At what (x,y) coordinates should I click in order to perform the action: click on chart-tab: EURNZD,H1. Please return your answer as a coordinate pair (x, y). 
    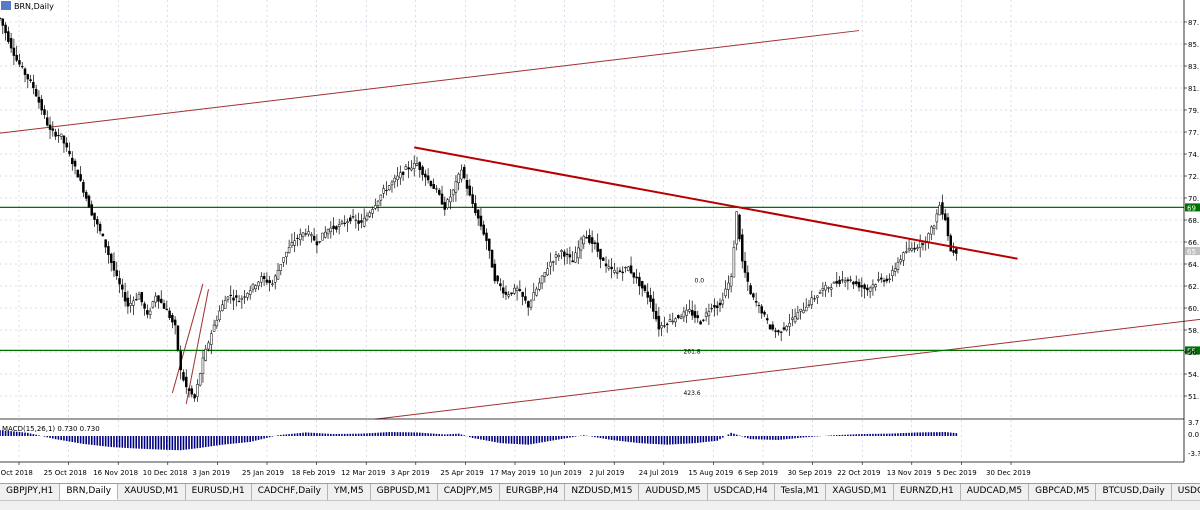
    Looking at the image, I should click on (927, 492).